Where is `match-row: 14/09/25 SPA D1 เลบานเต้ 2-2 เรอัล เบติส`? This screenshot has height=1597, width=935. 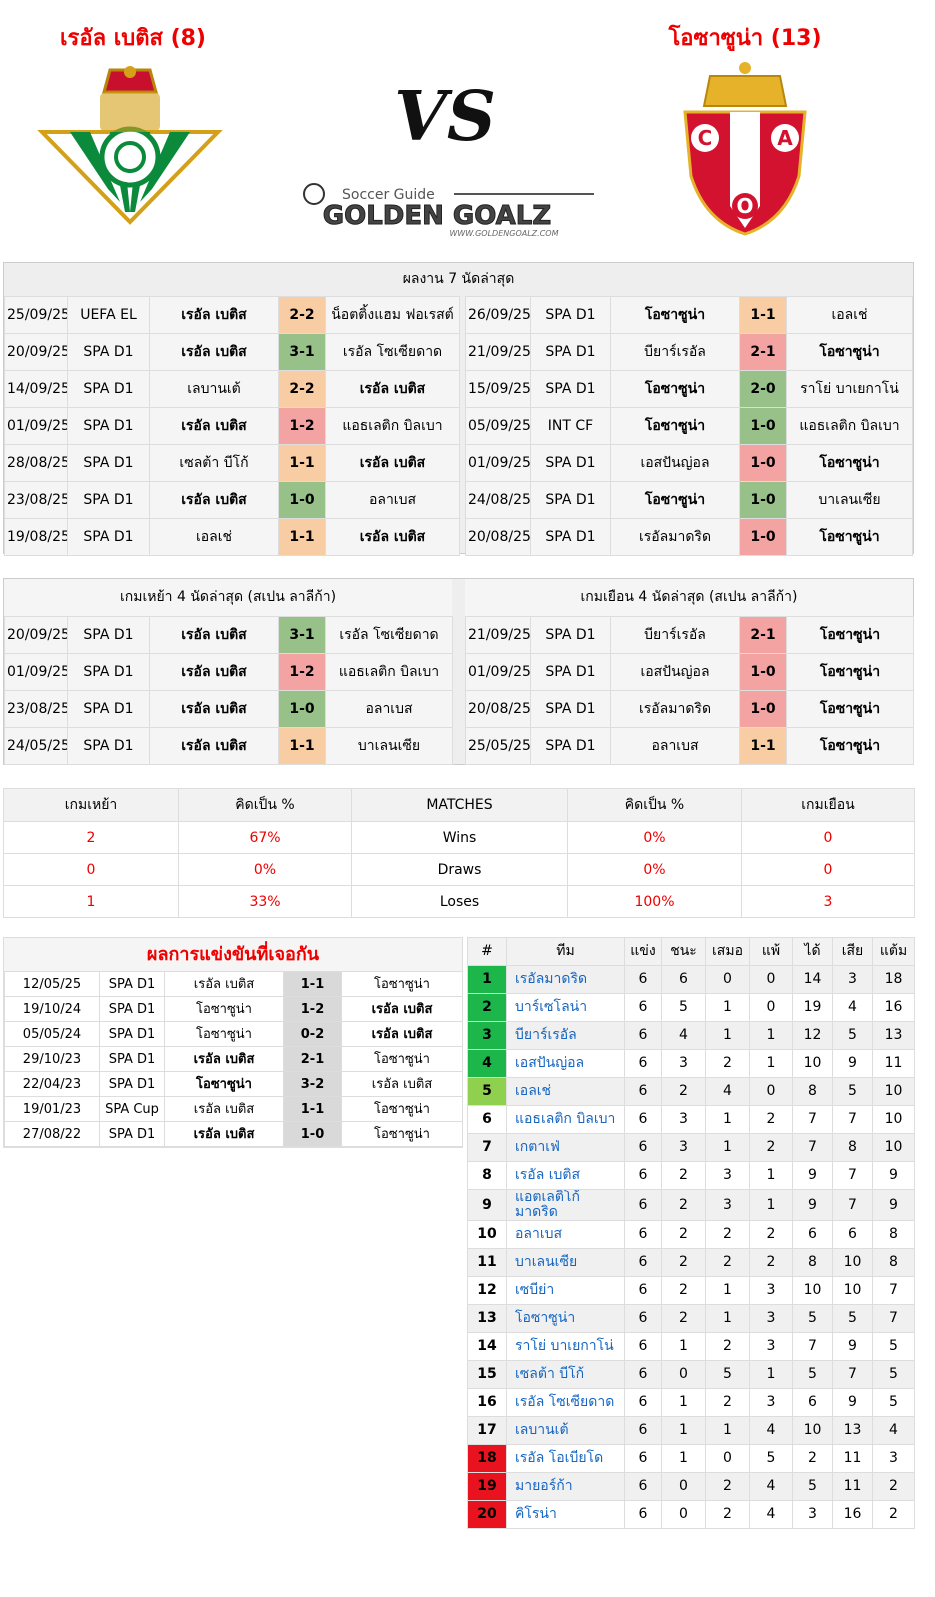 match-row: 14/09/25 SPA D1 เลบานเต้ 2-2 เรอัล เบติส is located at coordinates (232, 389).